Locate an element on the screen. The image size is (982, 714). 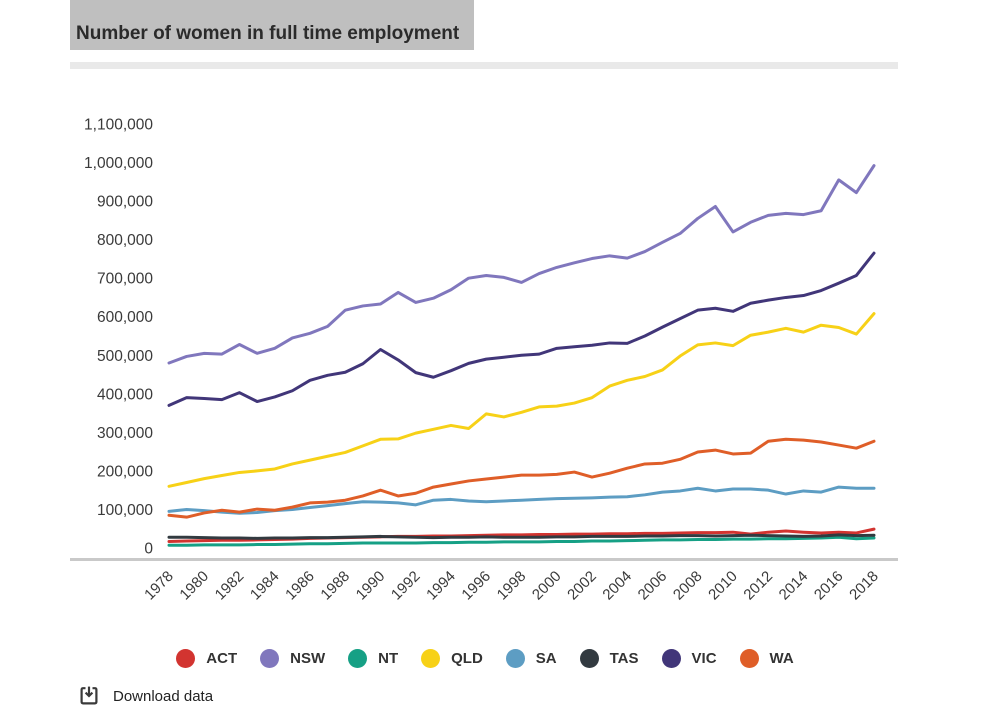
chart-legend: ACT NSW NT QLD SA TAS VIC WA is located at coordinates (485, 658).